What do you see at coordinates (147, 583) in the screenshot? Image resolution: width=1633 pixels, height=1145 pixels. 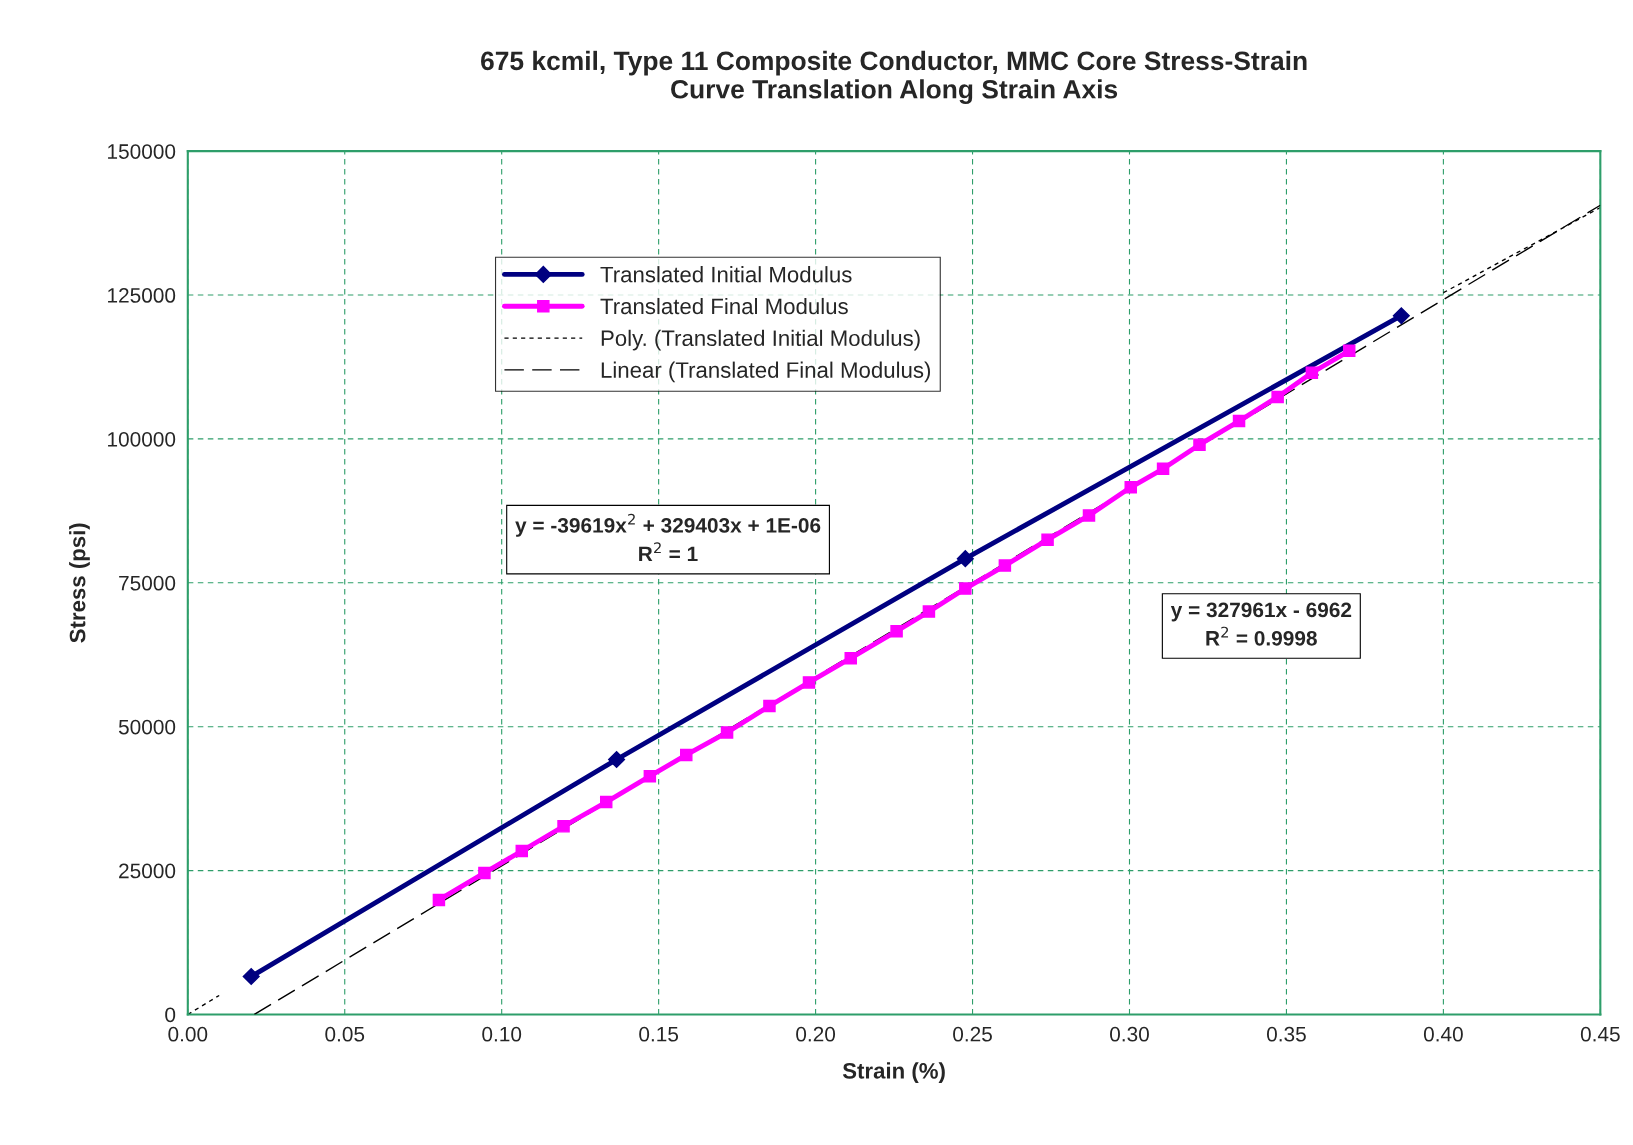 I see `y-tick-label: 75000` at bounding box center [147, 583].